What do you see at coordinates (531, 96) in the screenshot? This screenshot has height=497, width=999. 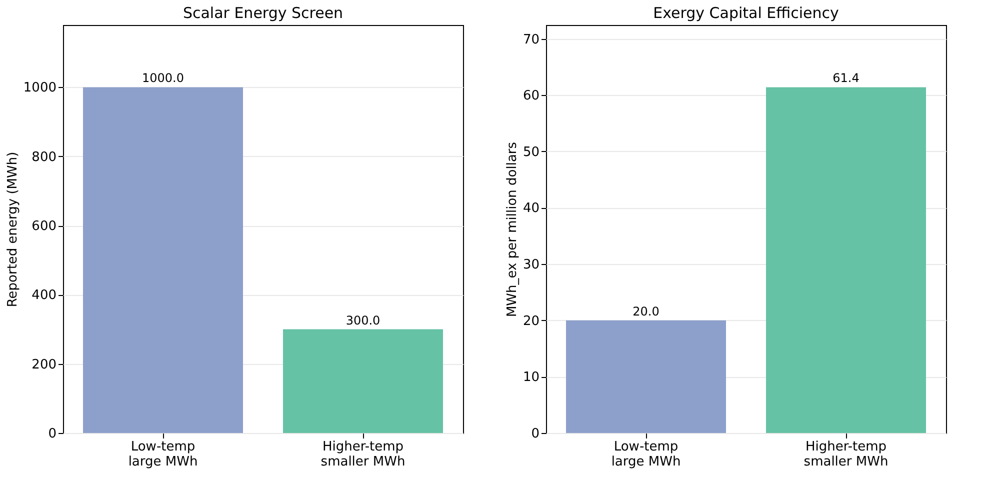 I see `y-tick-label: 60` at bounding box center [531, 96].